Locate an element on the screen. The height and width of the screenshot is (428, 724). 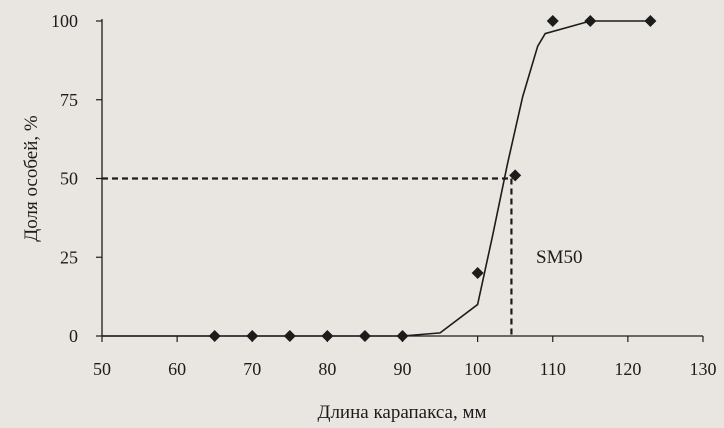
y-tick-label: 75 is located at coordinates (69, 100).